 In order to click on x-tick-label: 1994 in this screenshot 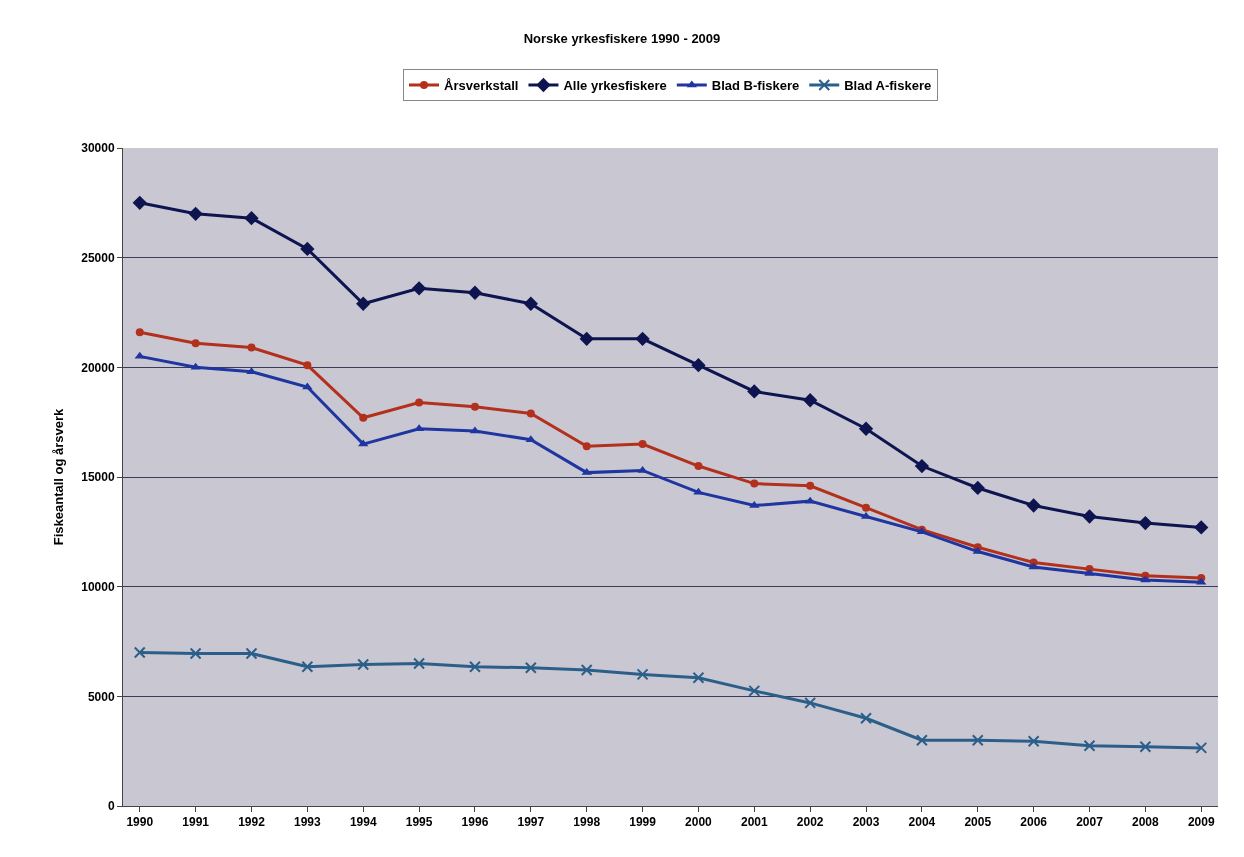, I will do `click(363, 822)`.